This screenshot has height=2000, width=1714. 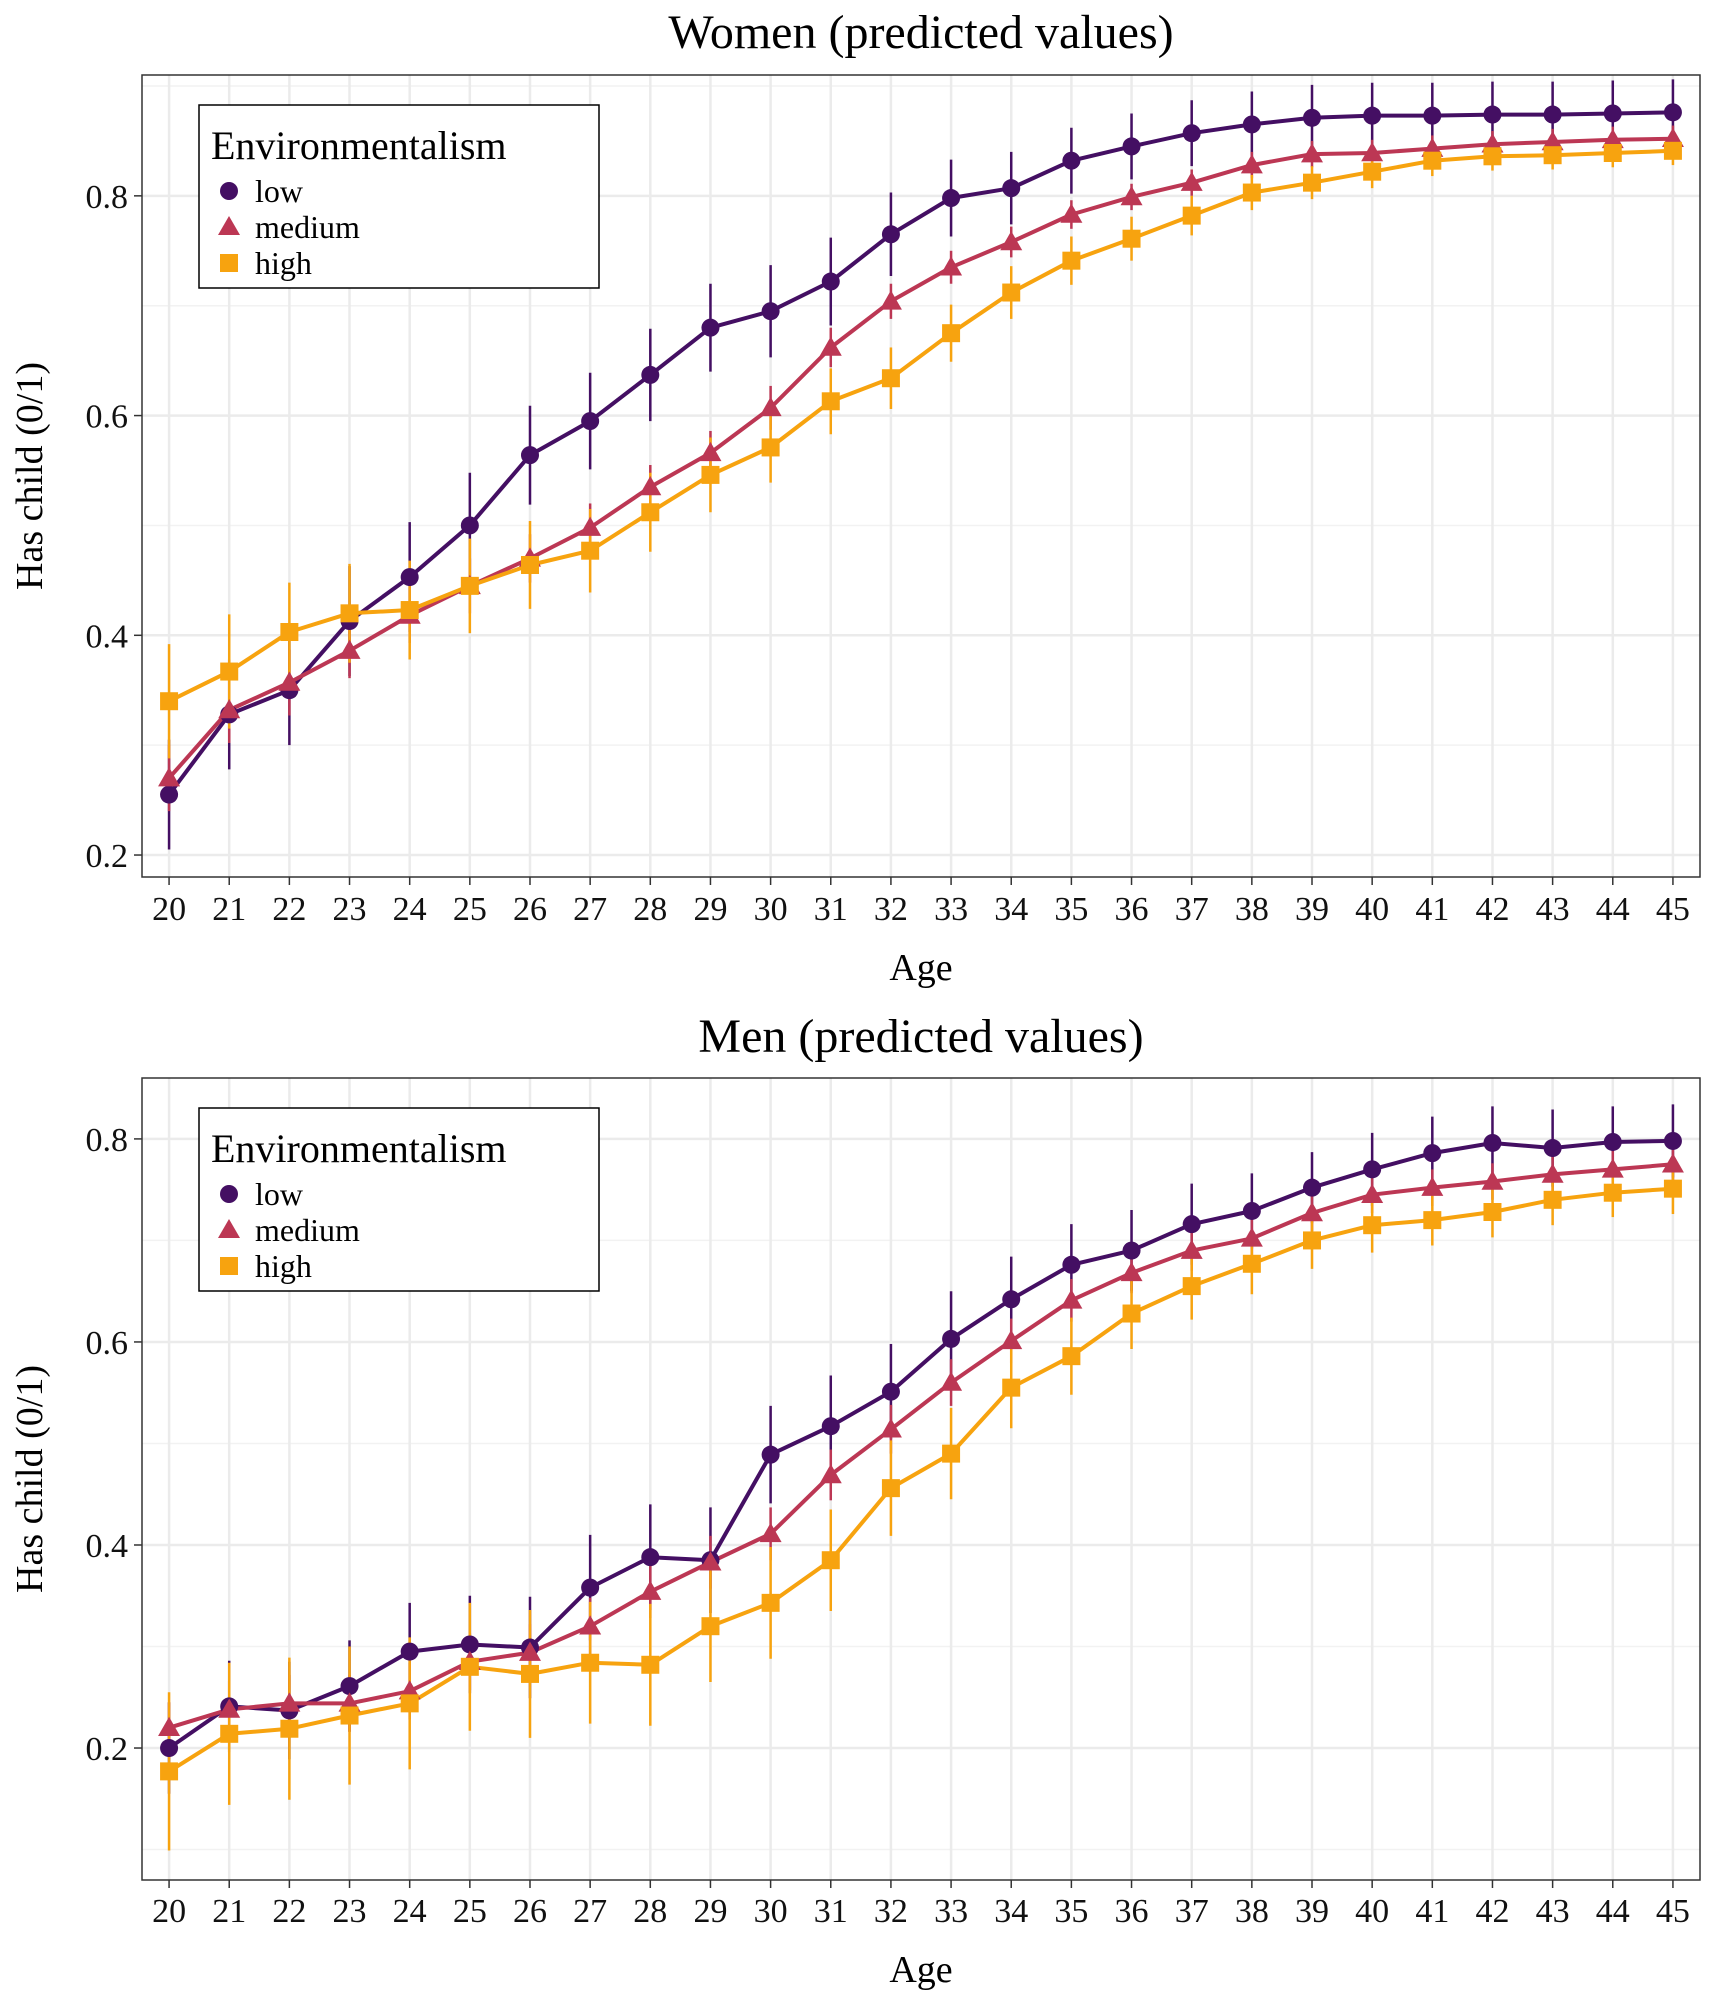 I want to click on x-tick-label: 27, so click(x=590, y=909).